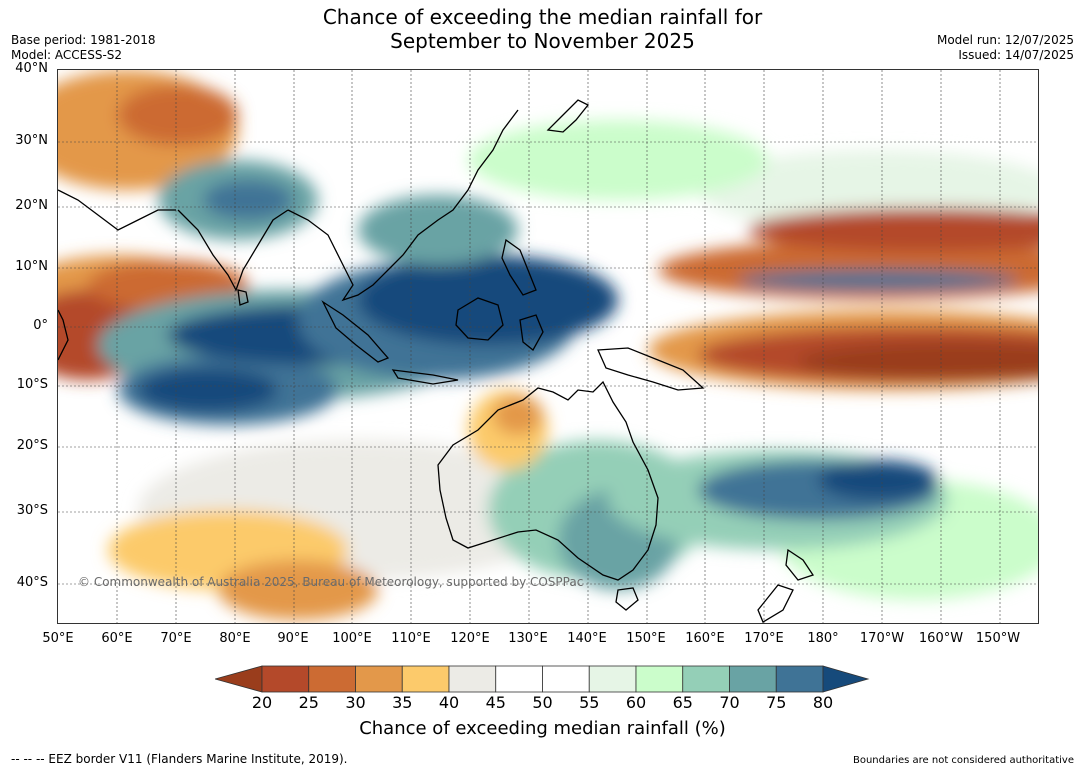 This screenshot has width=1085, height=770. What do you see at coordinates (479, 319) in the screenshot?
I see `borneo-coast` at bounding box center [479, 319].